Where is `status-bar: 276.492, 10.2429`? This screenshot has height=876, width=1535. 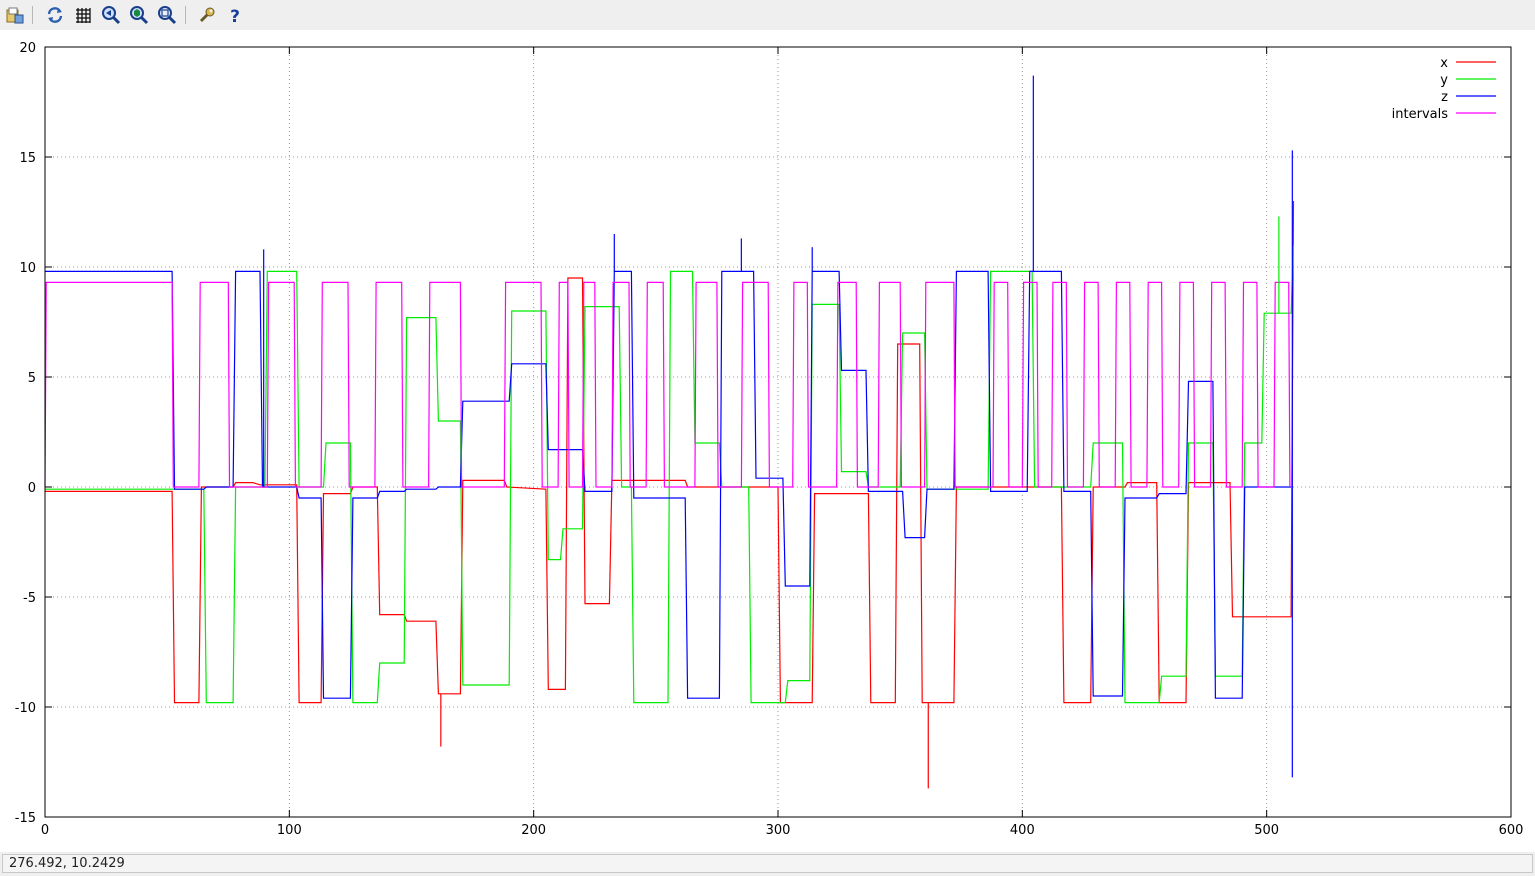
status-bar: 276.492, 10.2429 is located at coordinates (767, 864).